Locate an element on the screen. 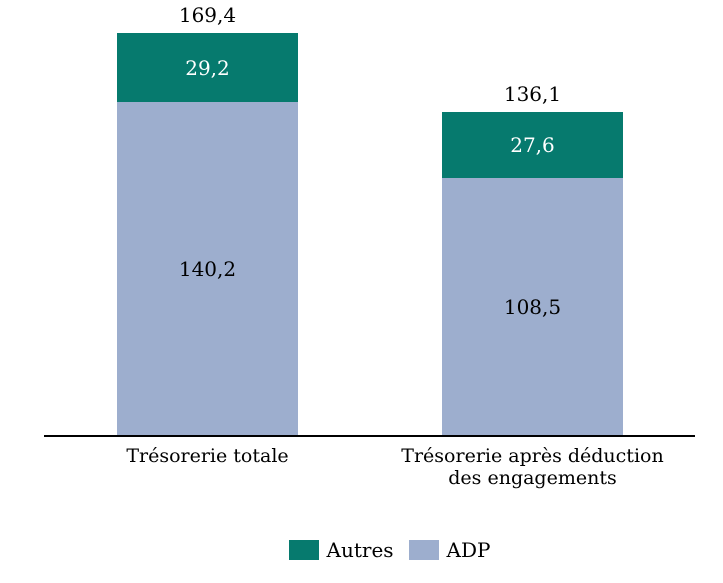  bar-segment-adp: 140,2 is located at coordinates (207, 269).